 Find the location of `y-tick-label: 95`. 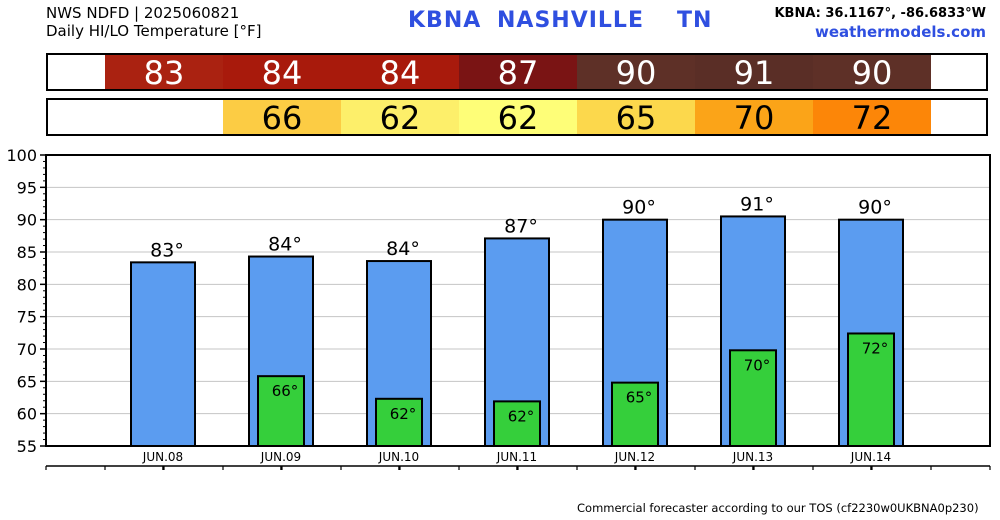

y-tick-label: 95 is located at coordinates (27, 187).